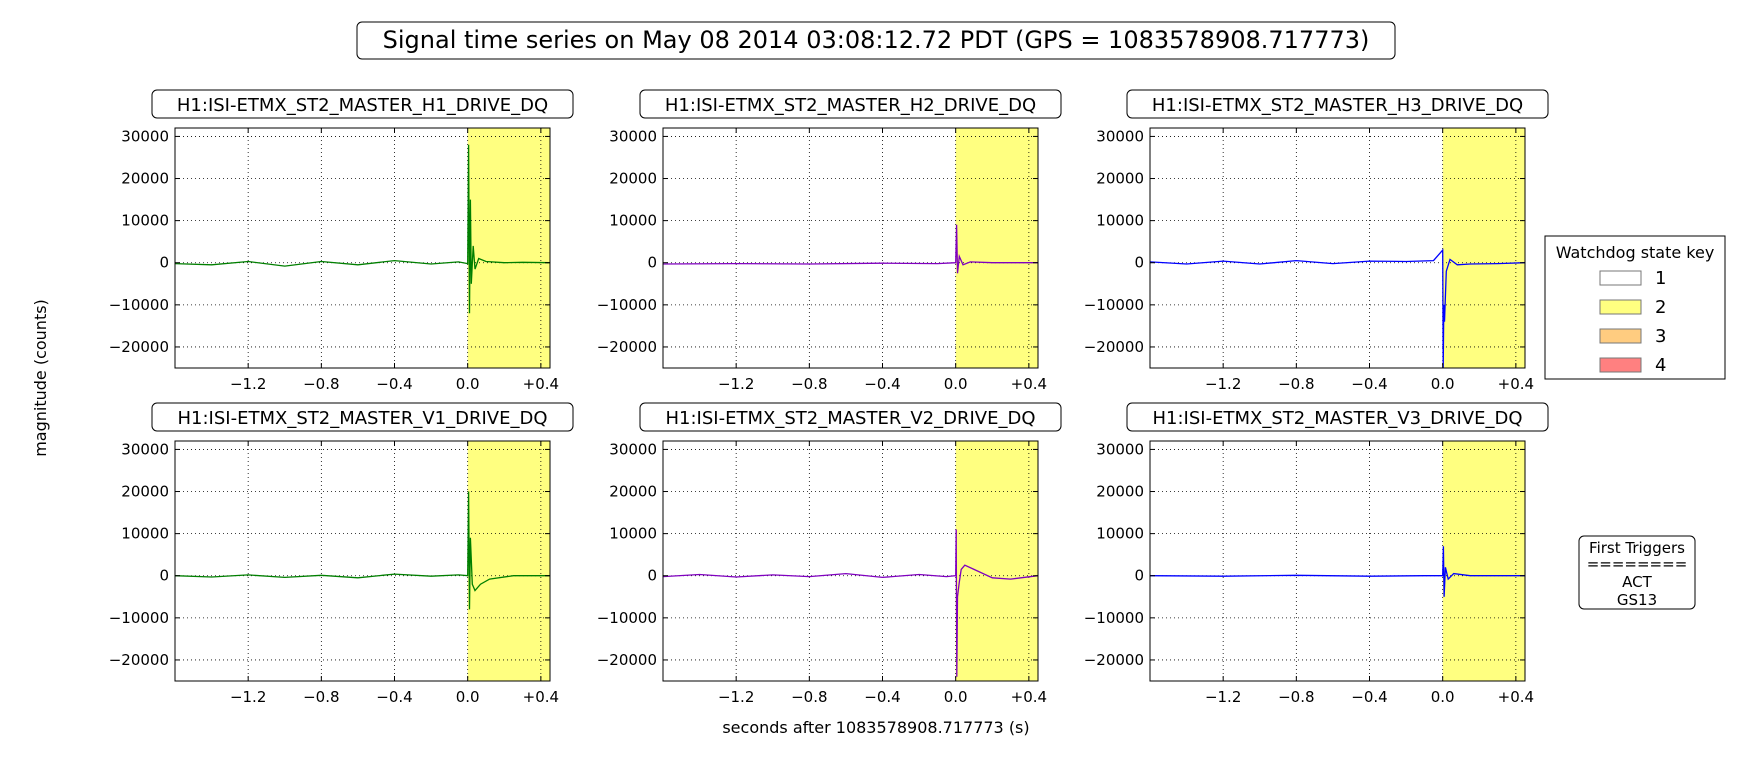 The width and height of the screenshot is (1750, 757). I want to click on subplot-title-text: H1:ISI-ETMX_ST2_MASTER_H2_DRIVE_DQ, so click(850, 105).